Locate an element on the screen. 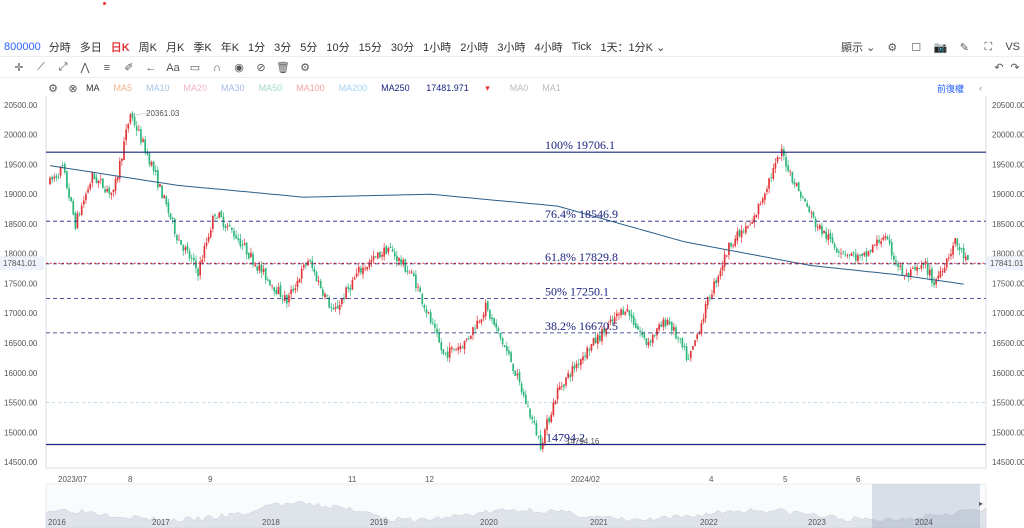  fullscreen-icon: ⛶ is located at coordinates (988, 46).